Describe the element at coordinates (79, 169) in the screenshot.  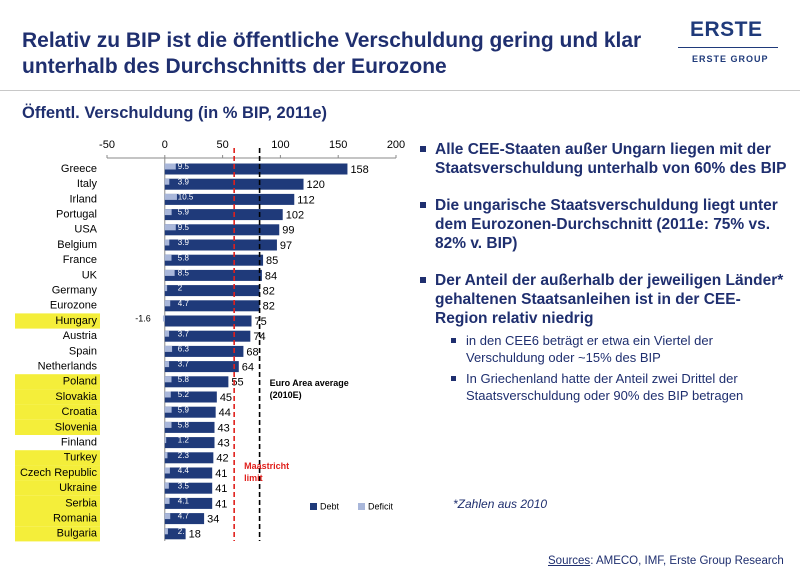
I see `y-tick-label: Greece` at that location.